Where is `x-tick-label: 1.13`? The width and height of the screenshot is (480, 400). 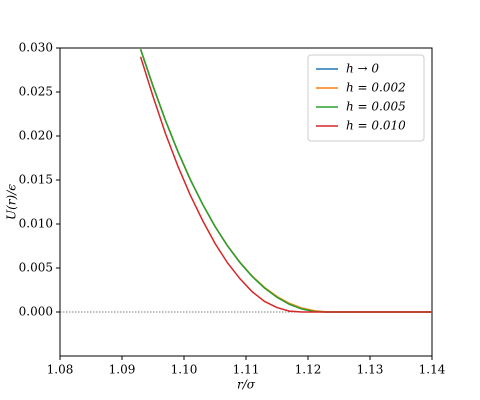 x-tick-label: 1.13 is located at coordinates (370, 370).